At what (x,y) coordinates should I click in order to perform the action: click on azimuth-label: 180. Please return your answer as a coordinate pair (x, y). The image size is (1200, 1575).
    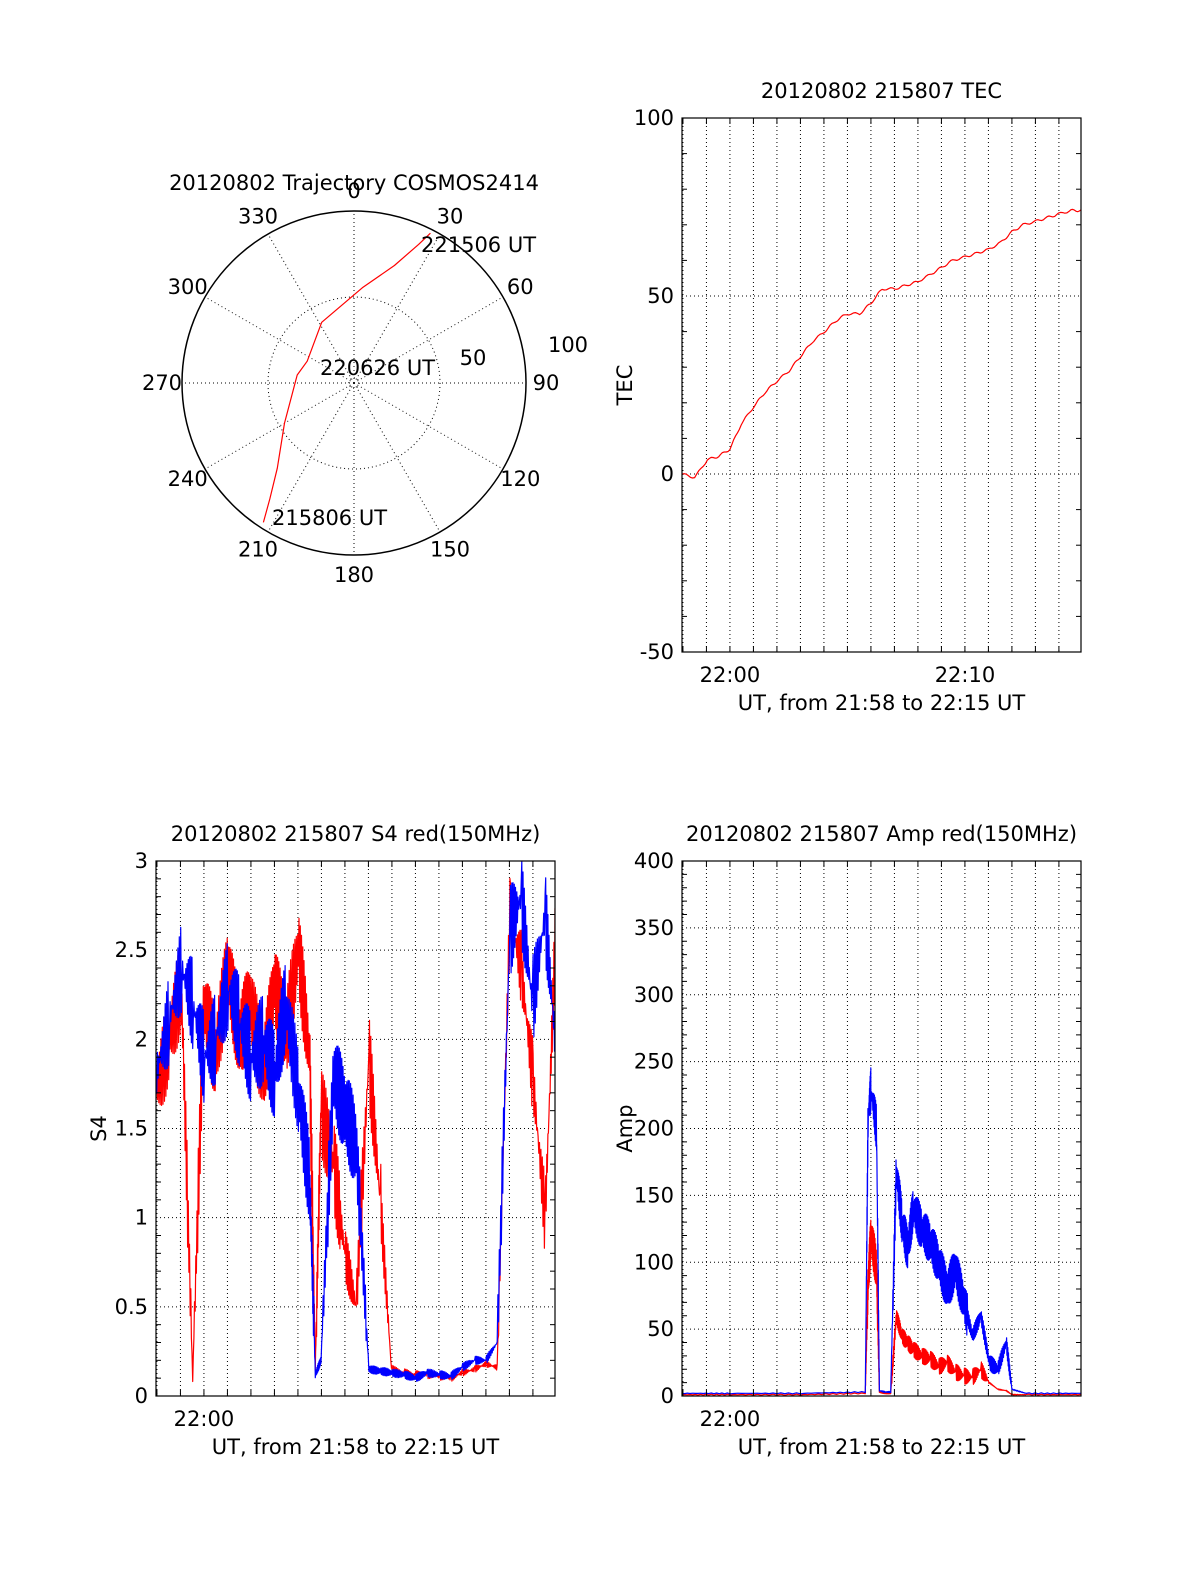
    Looking at the image, I should click on (354, 575).